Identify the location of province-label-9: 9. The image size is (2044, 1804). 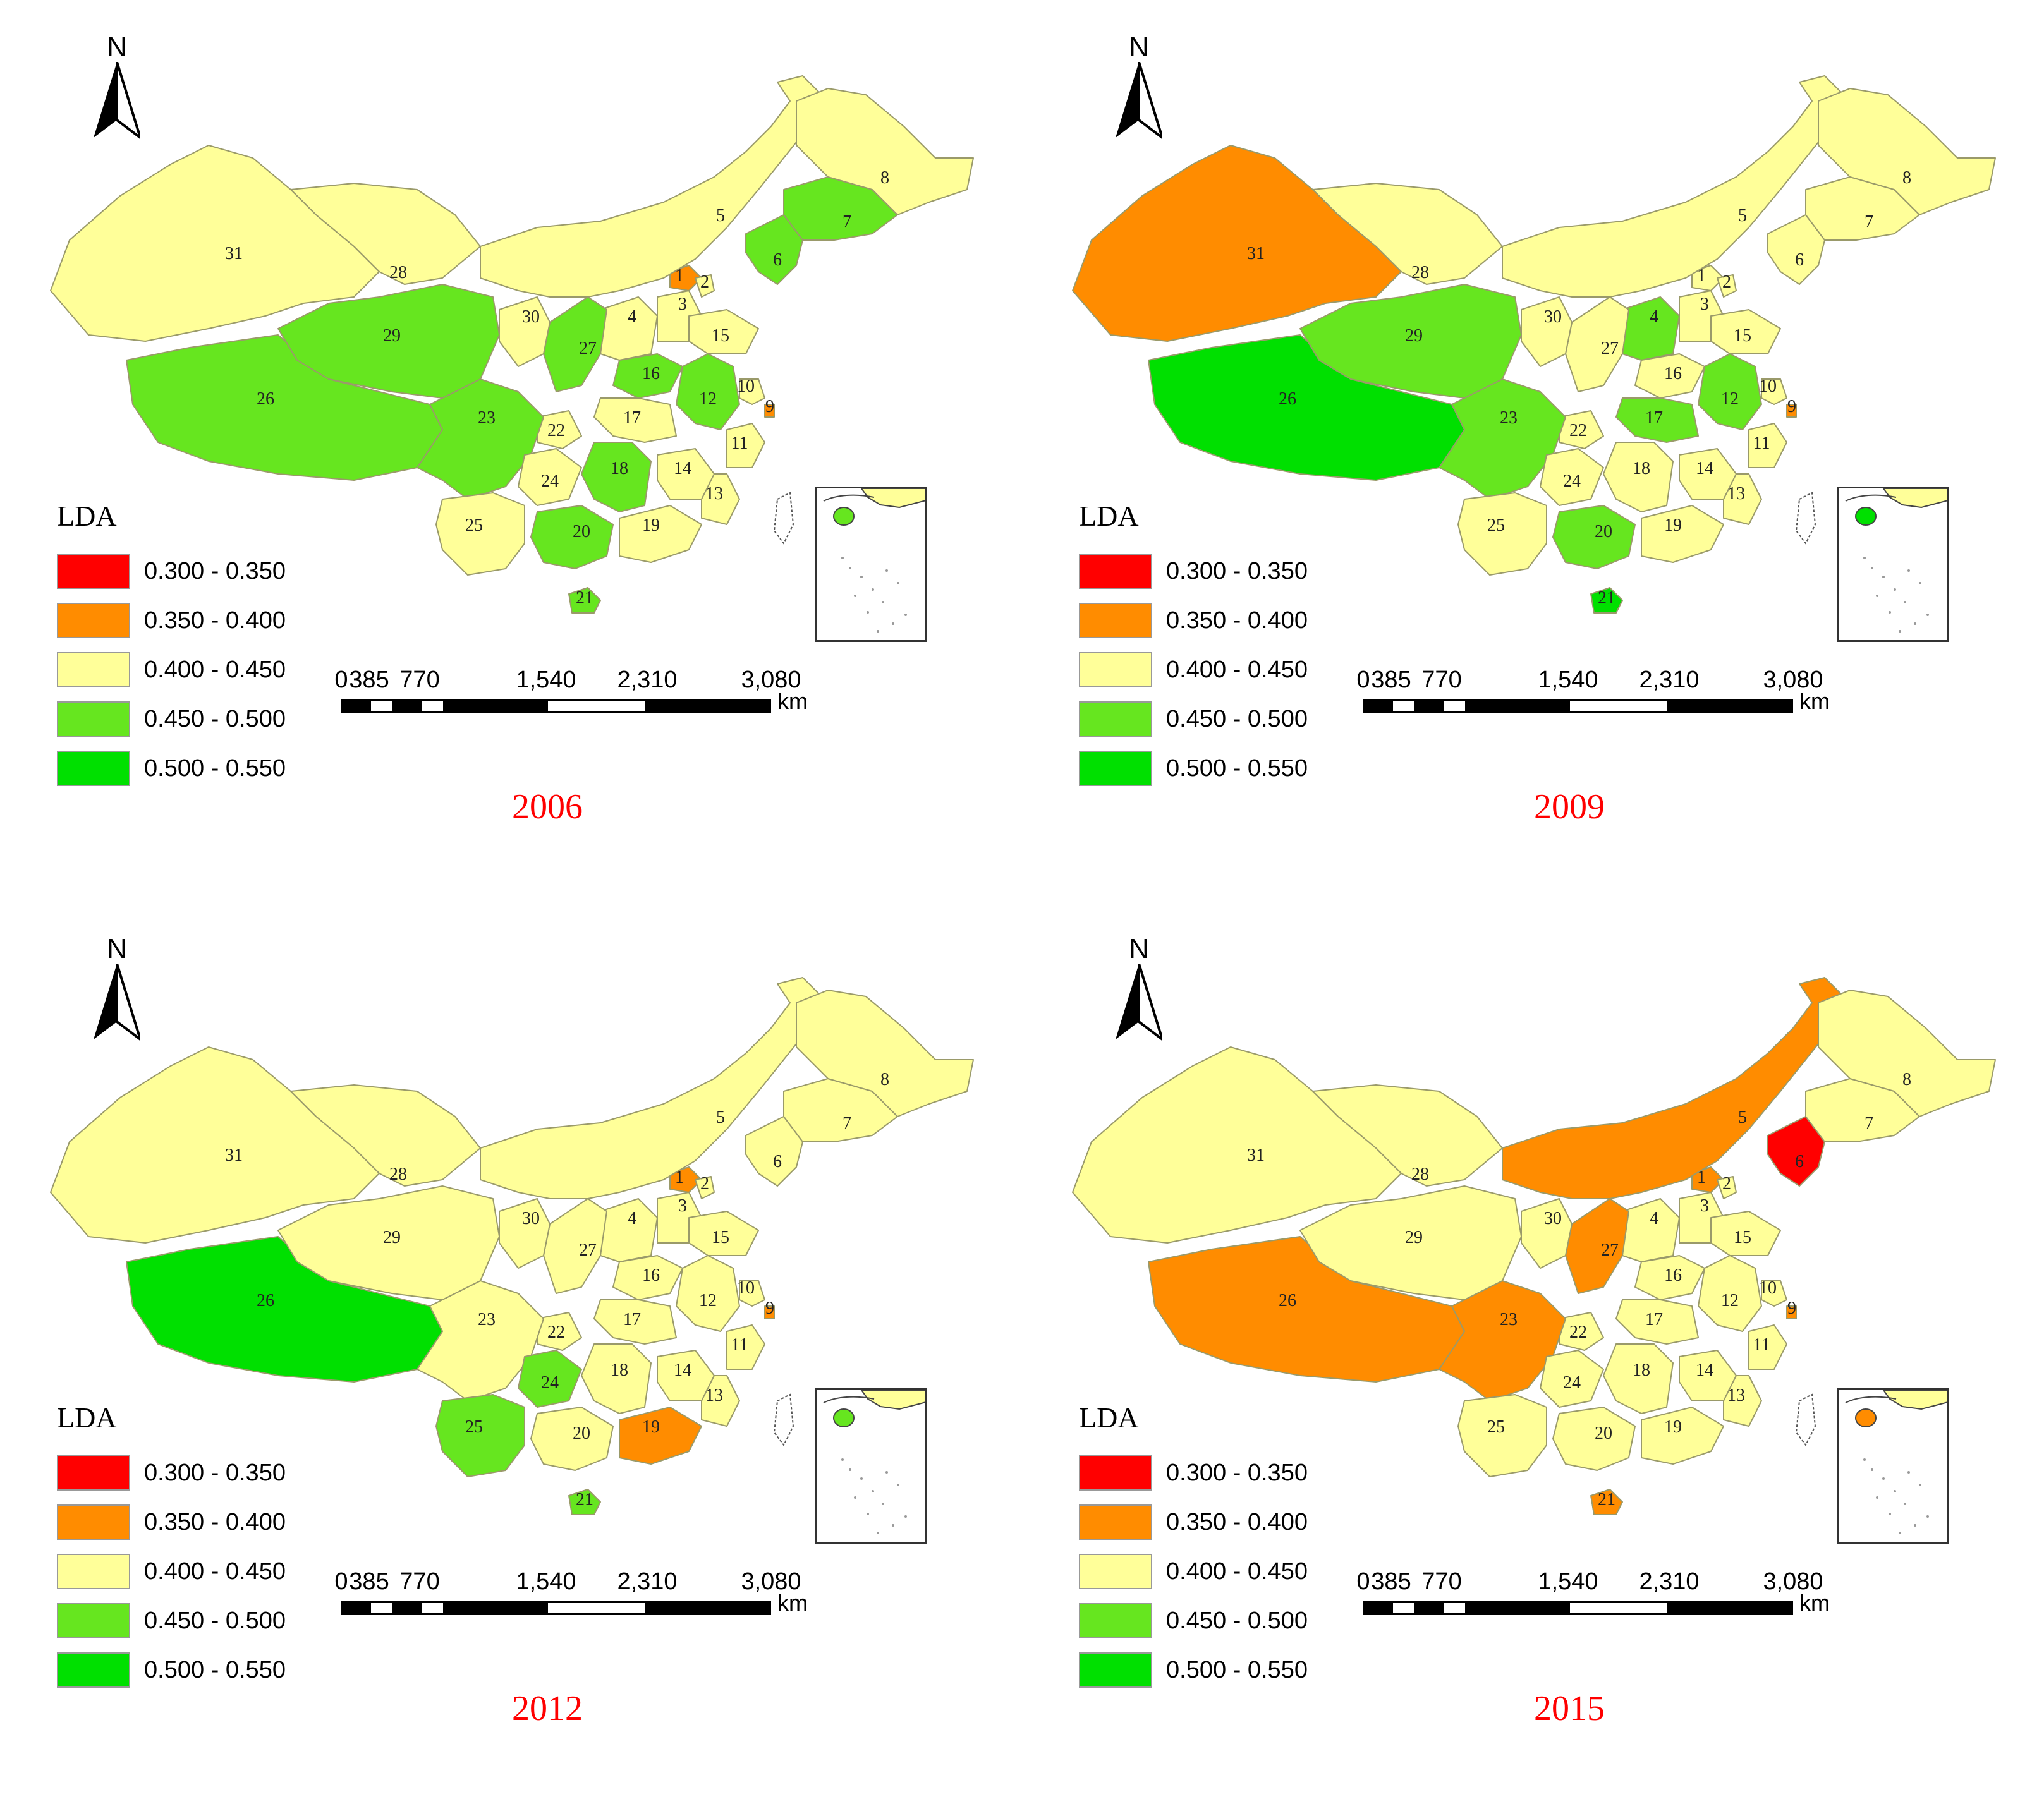
(770, 1308).